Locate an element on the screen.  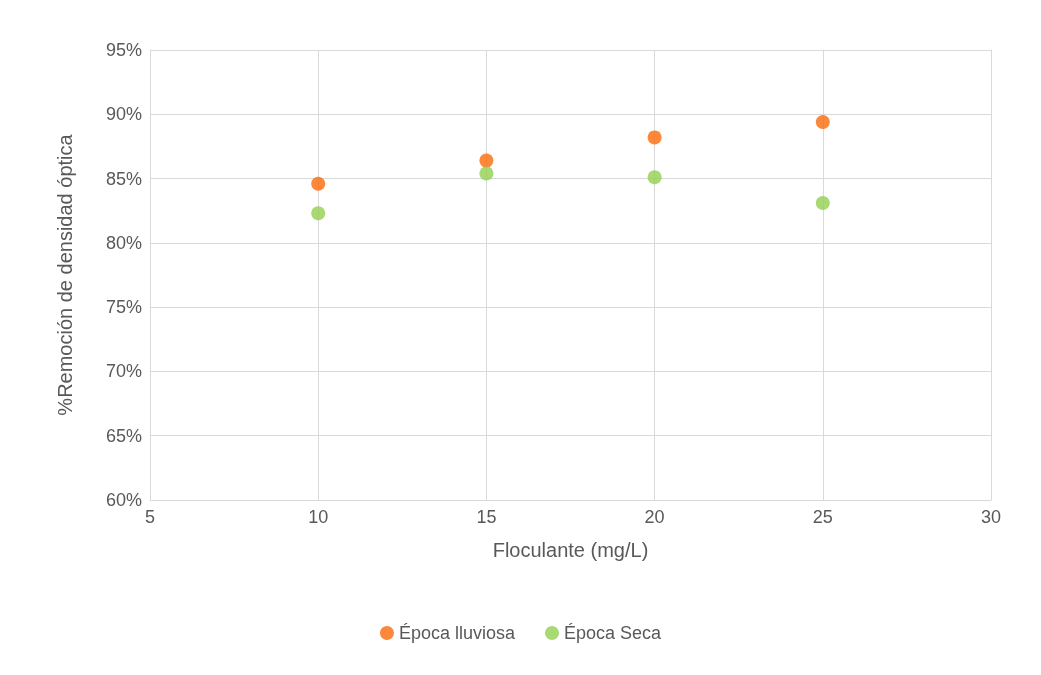
x-axis-title: Floculante (mg/L) is located at coordinates (570, 550).